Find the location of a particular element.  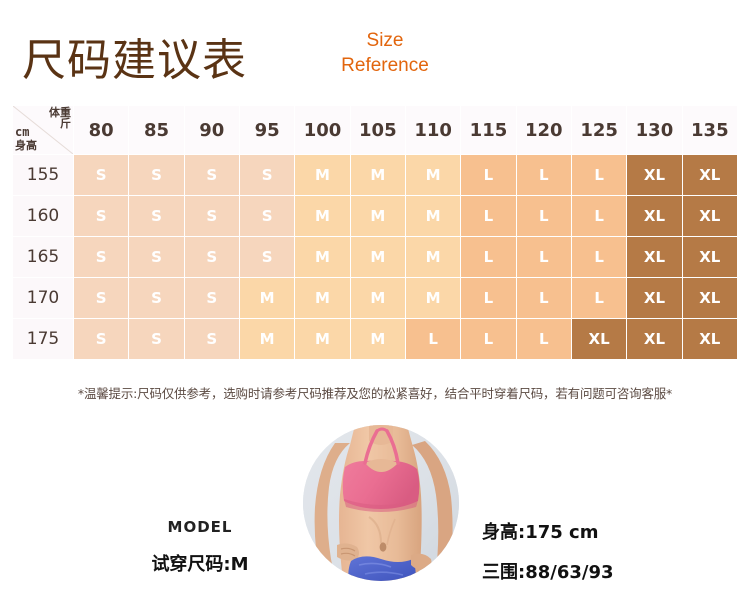

table-row: 170 S S S M M M M L L L XL XL is located at coordinates (375, 298).